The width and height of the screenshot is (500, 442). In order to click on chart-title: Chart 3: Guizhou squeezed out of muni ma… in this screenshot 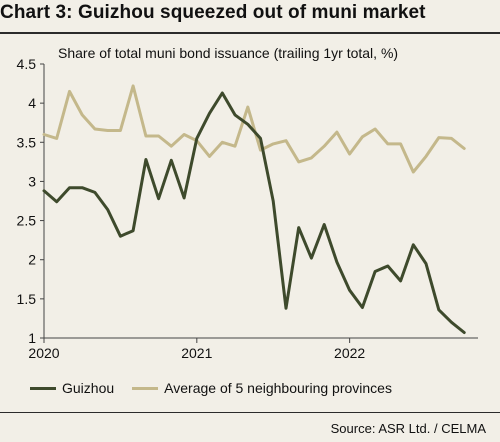, I will do `click(213, 12)`.